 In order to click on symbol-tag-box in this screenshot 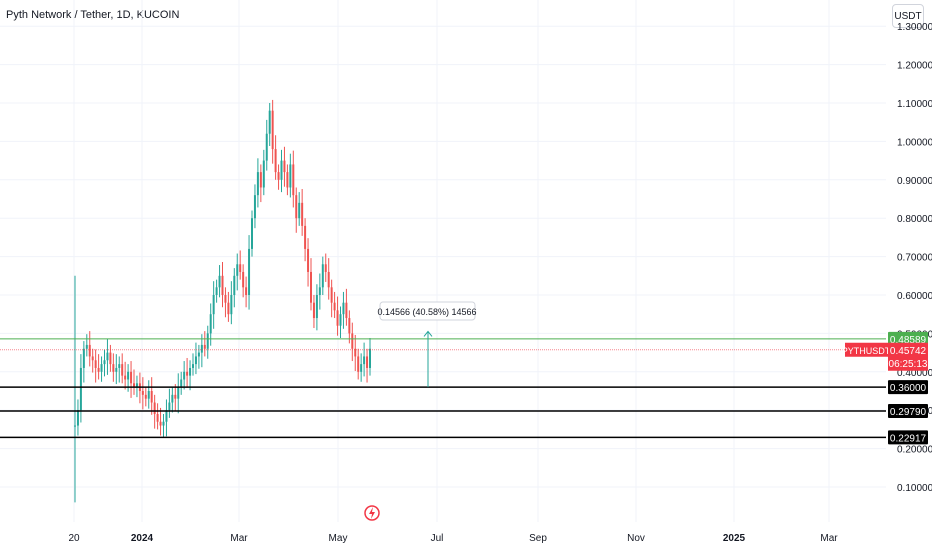, I will do `click(866, 349)`.